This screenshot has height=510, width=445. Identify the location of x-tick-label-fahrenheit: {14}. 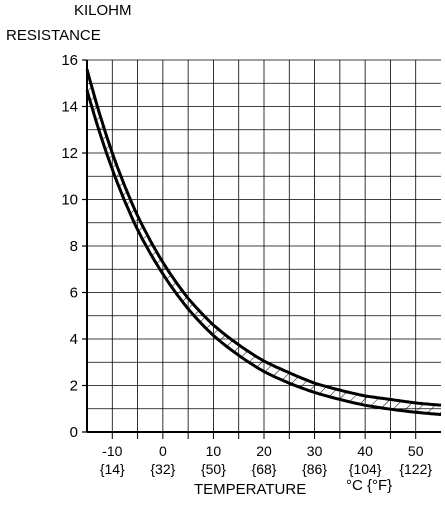
(112, 469).